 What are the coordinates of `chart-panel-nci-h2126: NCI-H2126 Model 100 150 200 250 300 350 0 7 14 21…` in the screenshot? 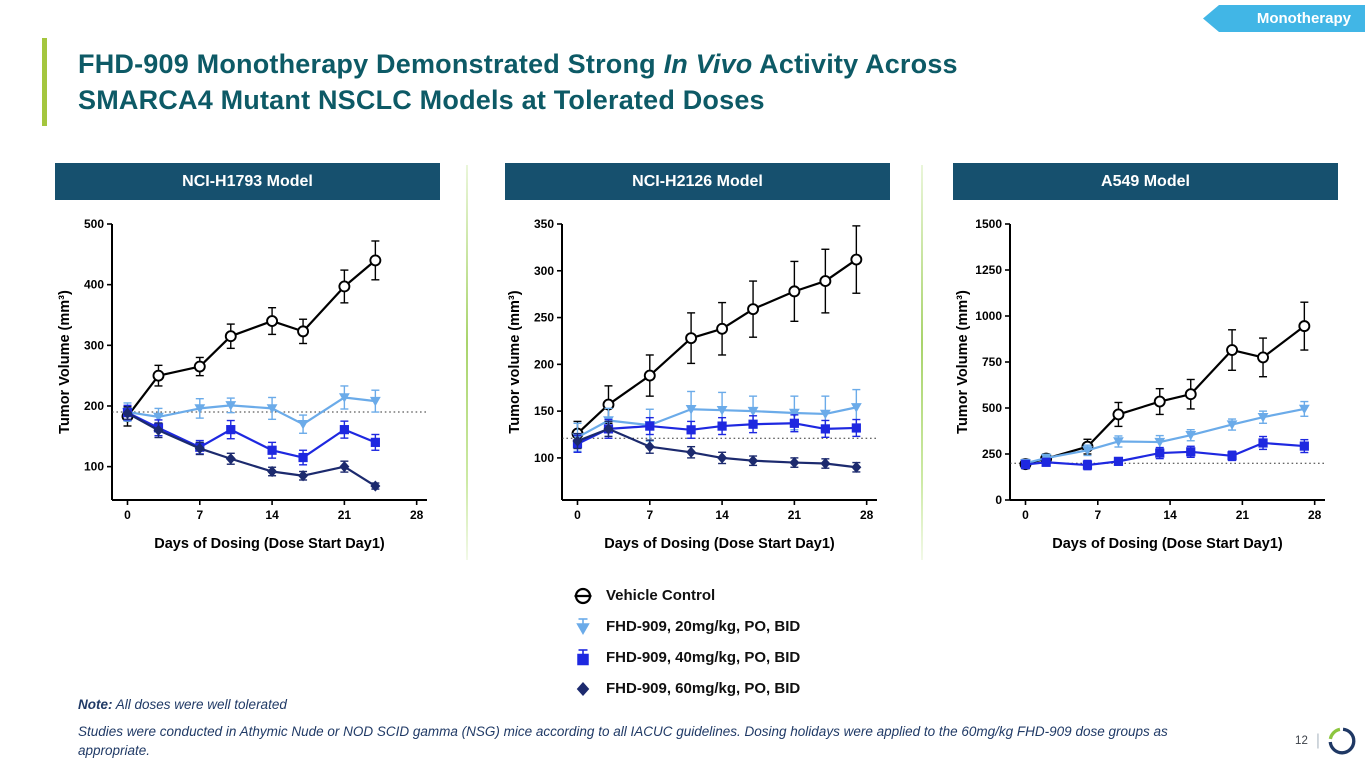 It's located at (697, 360).